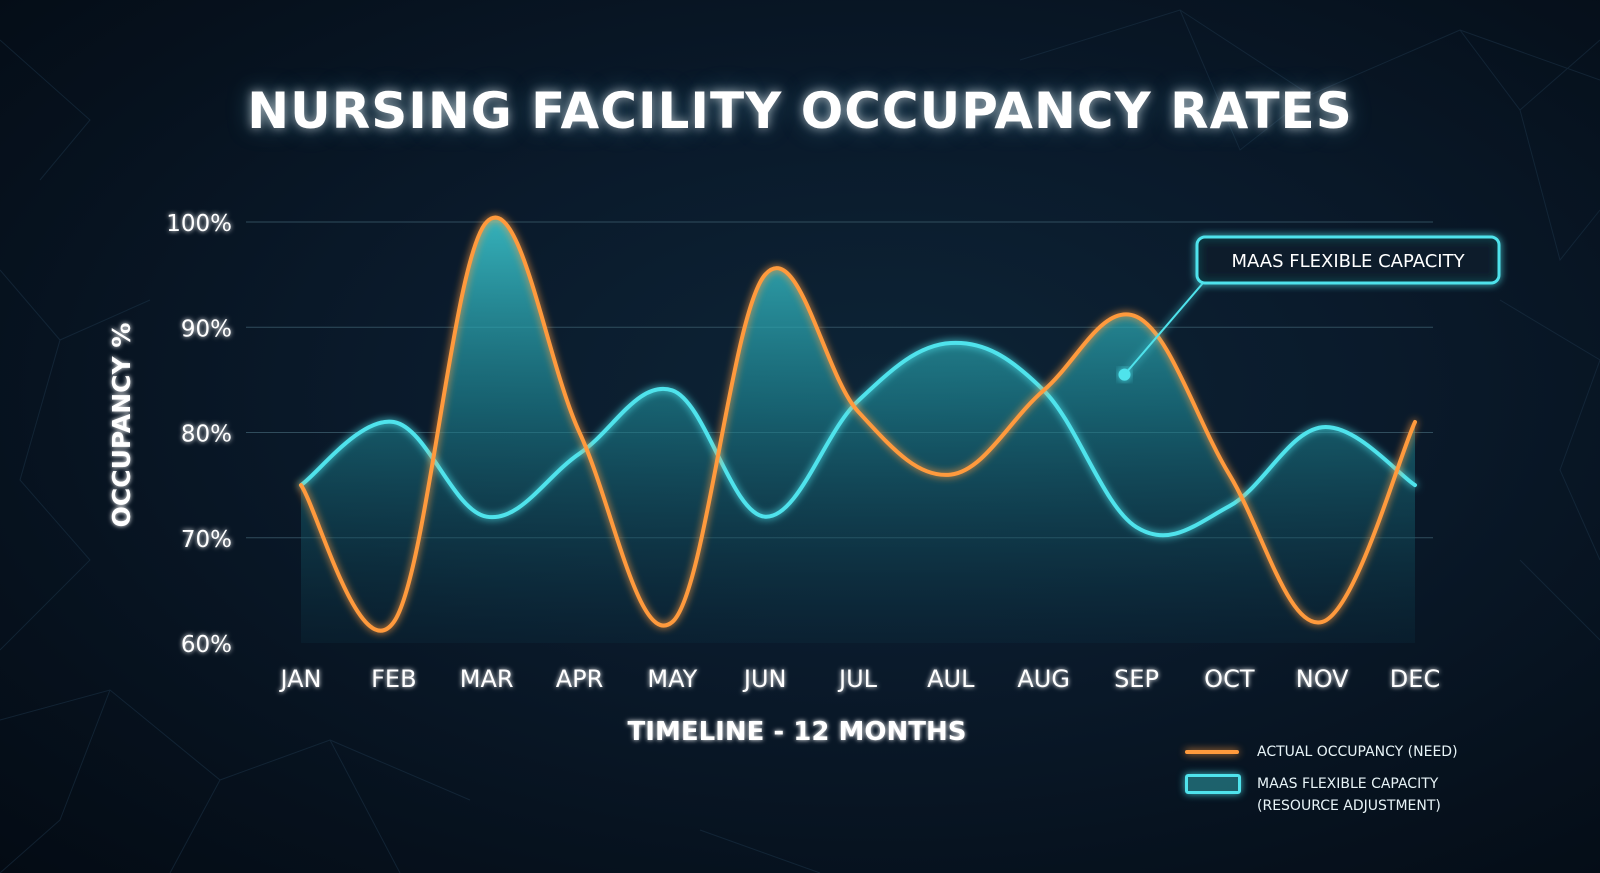 This screenshot has width=1600, height=873. What do you see at coordinates (1124, 374) in the screenshot?
I see `annotation-dot` at bounding box center [1124, 374].